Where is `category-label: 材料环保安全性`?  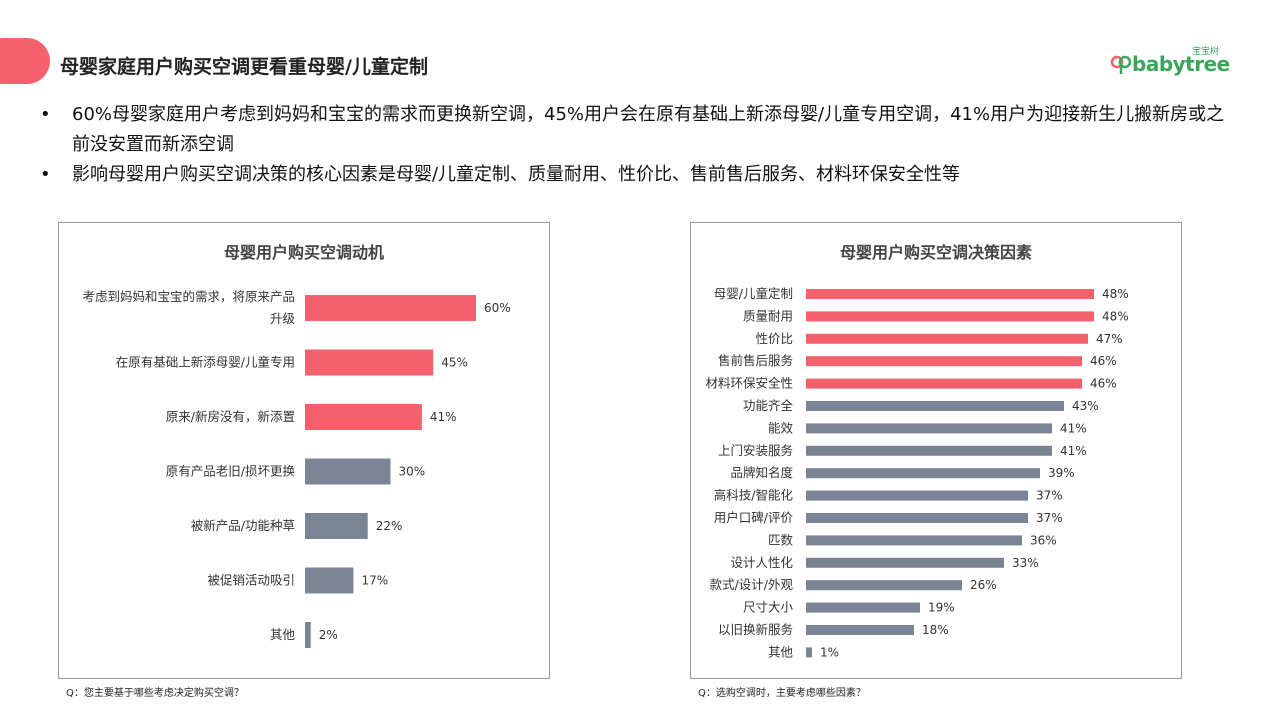 category-label: 材料环保安全性 is located at coordinates (749, 383).